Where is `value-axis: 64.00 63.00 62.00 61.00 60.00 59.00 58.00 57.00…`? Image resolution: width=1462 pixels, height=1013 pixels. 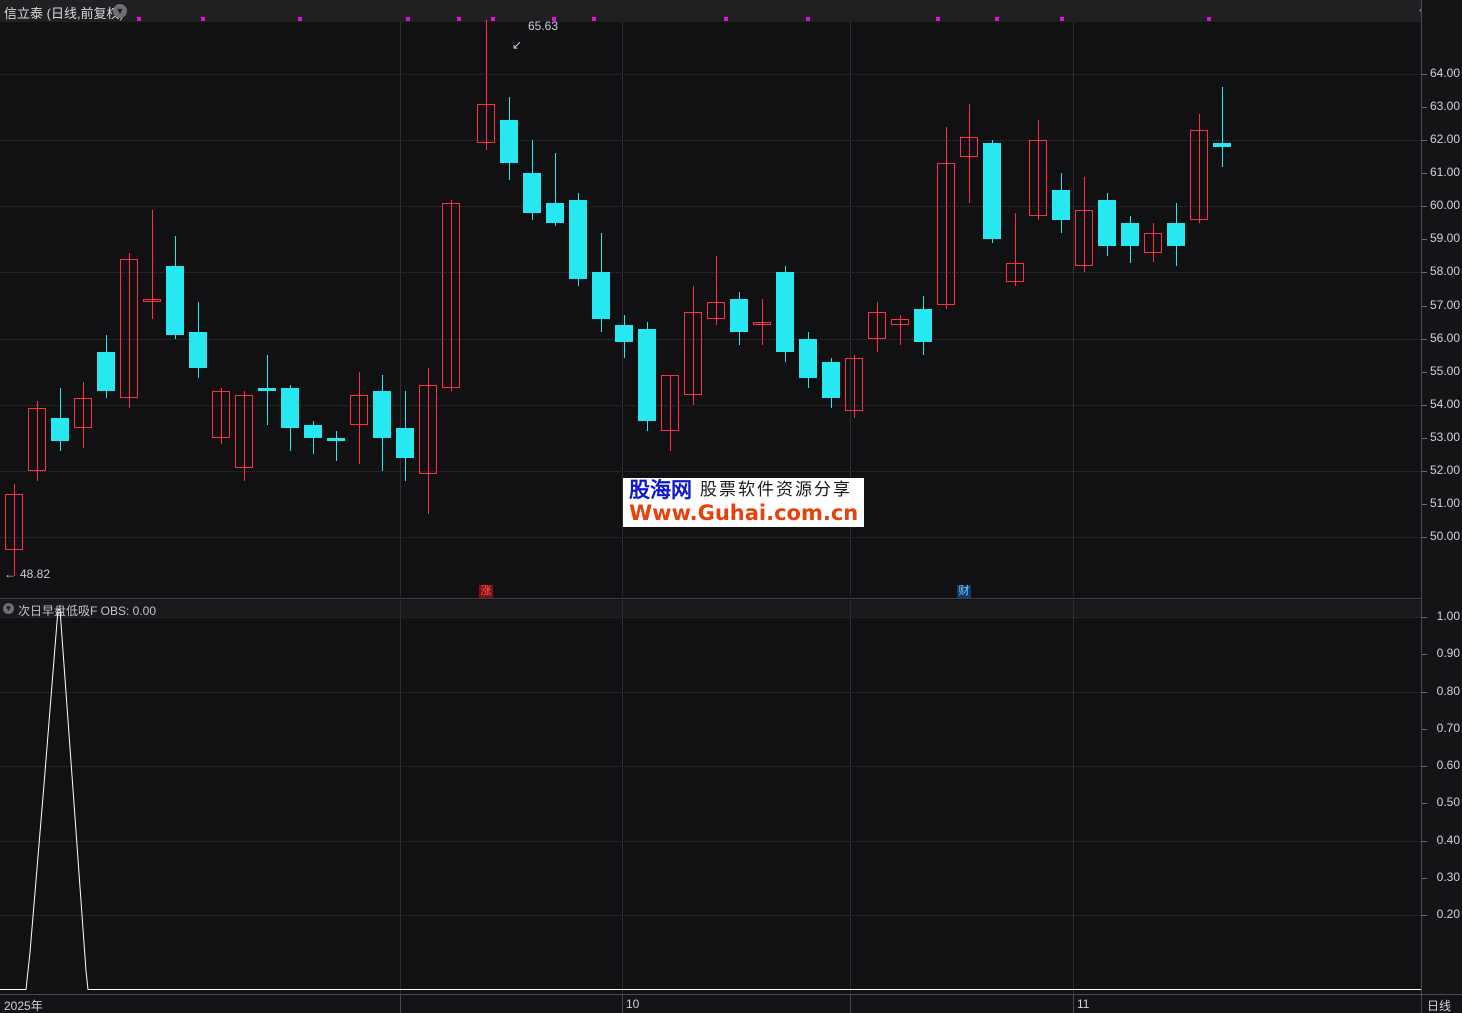 value-axis: 64.00 63.00 62.00 61.00 60.00 59.00 58.00 57.00… is located at coordinates (1441, 506).